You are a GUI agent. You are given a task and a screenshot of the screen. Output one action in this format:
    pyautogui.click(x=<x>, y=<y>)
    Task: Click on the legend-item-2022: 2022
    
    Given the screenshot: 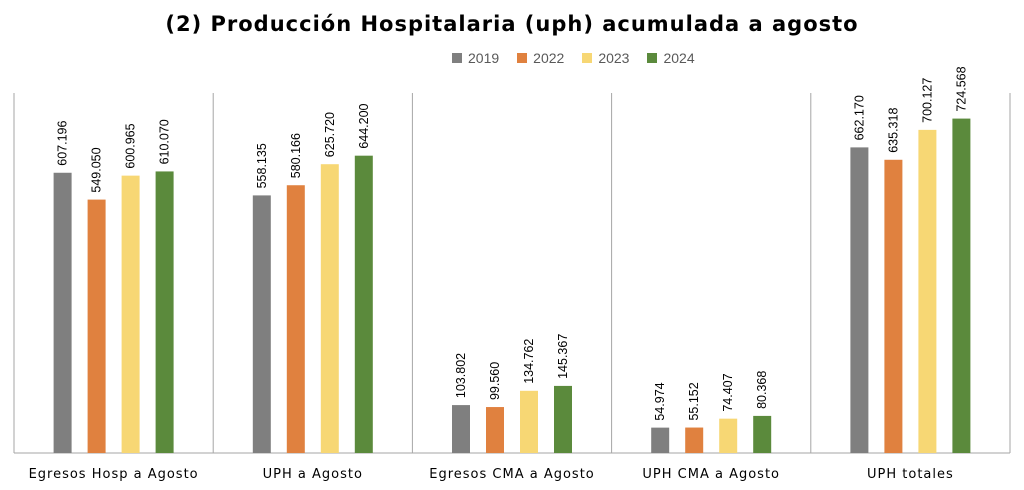 What is the action you would take?
    pyautogui.click(x=540, y=58)
    